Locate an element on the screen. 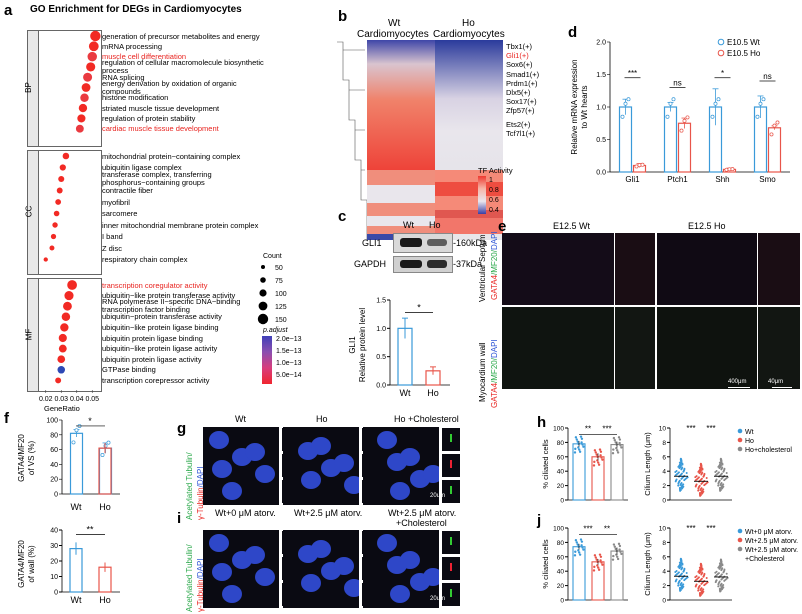  i-ylabel: Acetylated Tubulin/ is located at coordinates (189, 578).